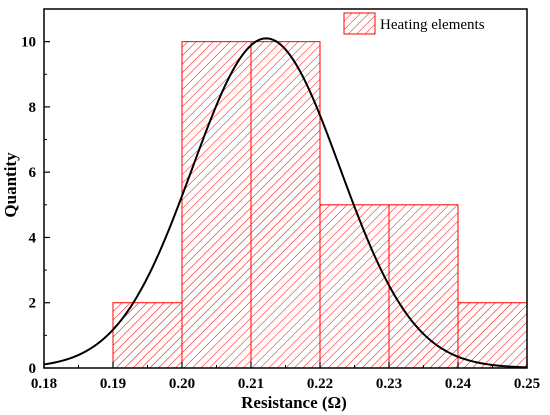 The image size is (550, 415). Describe the element at coordinates (182, 384) in the screenshot. I see `x-tick-label: 0.20` at that location.